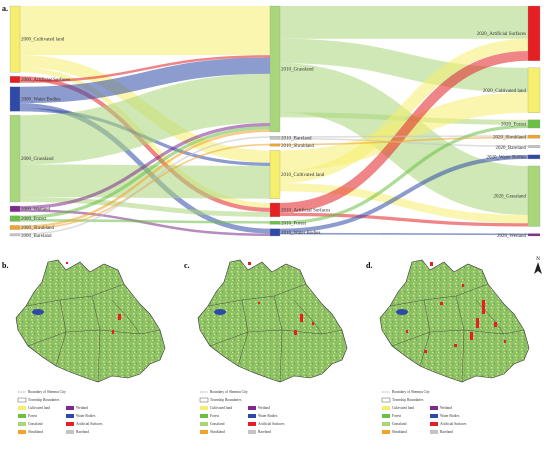  What do you see at coordinates (36, 209) in the screenshot?
I see `sankey-node-label-we2000: 2000_Wetland` at bounding box center [36, 209].